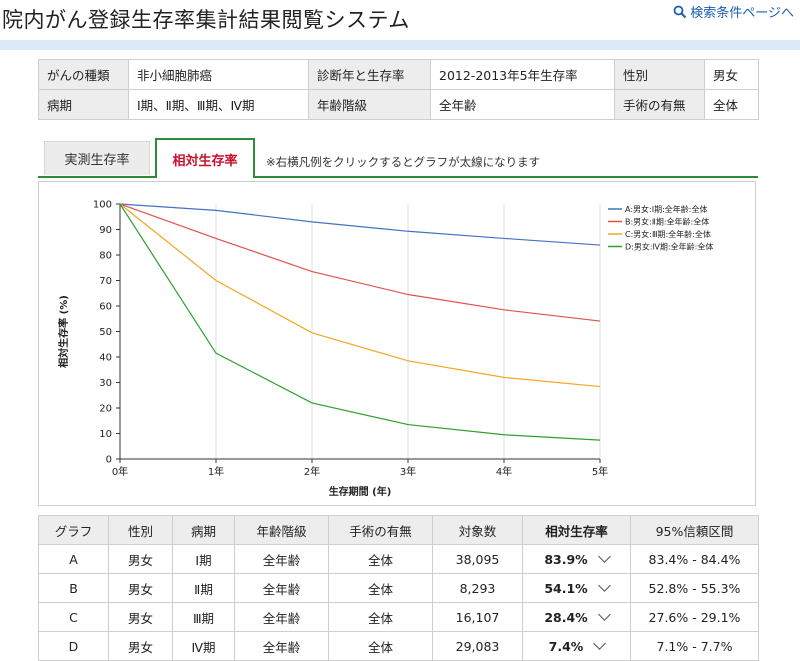 The image size is (800, 661). I want to click on x-tick-label: 3年, so click(408, 471).